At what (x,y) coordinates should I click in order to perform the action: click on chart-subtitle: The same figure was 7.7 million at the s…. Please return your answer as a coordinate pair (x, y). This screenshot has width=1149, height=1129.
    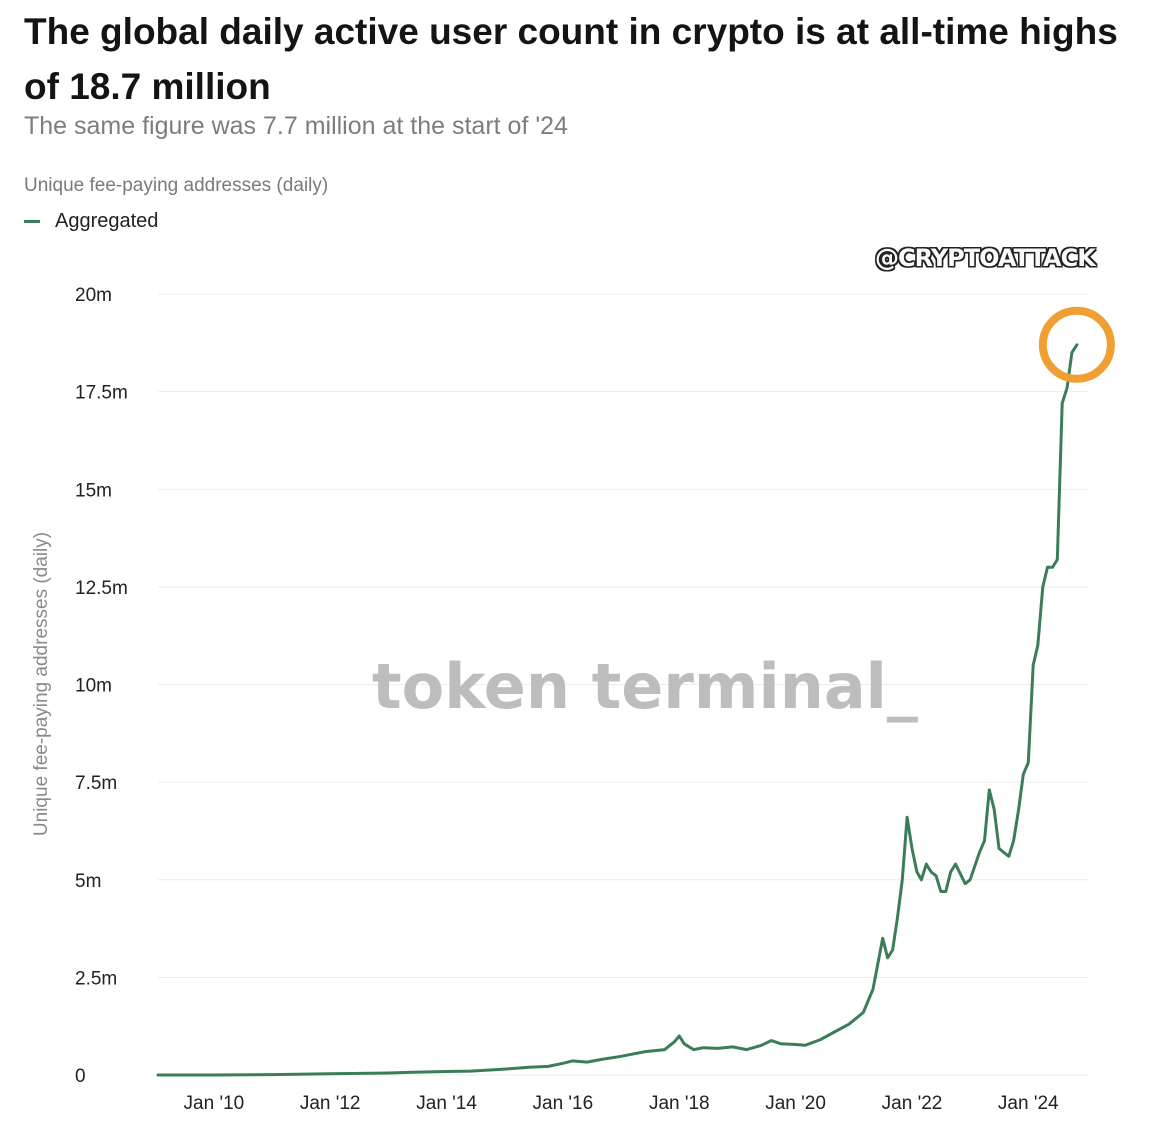
    Looking at the image, I should click on (296, 126).